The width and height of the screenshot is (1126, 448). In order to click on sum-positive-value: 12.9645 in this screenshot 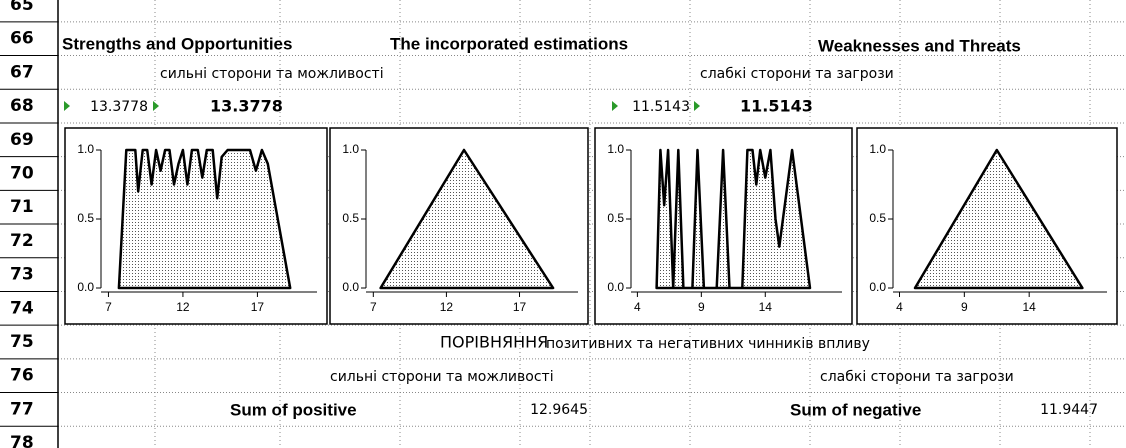, I will do `click(559, 410)`.